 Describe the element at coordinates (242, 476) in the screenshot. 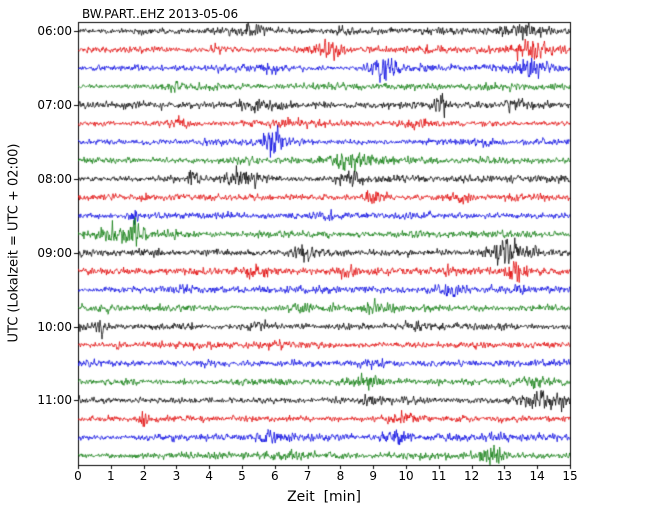

I see `x-tick-label: 5` at that location.